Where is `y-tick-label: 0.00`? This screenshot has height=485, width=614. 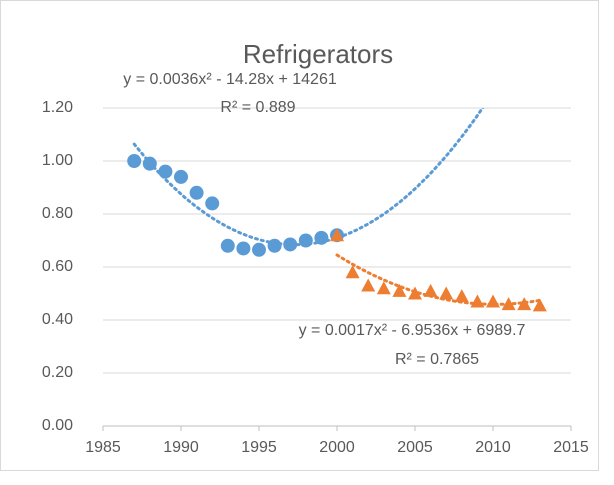
y-tick-label: 0.00 is located at coordinates (57, 425).